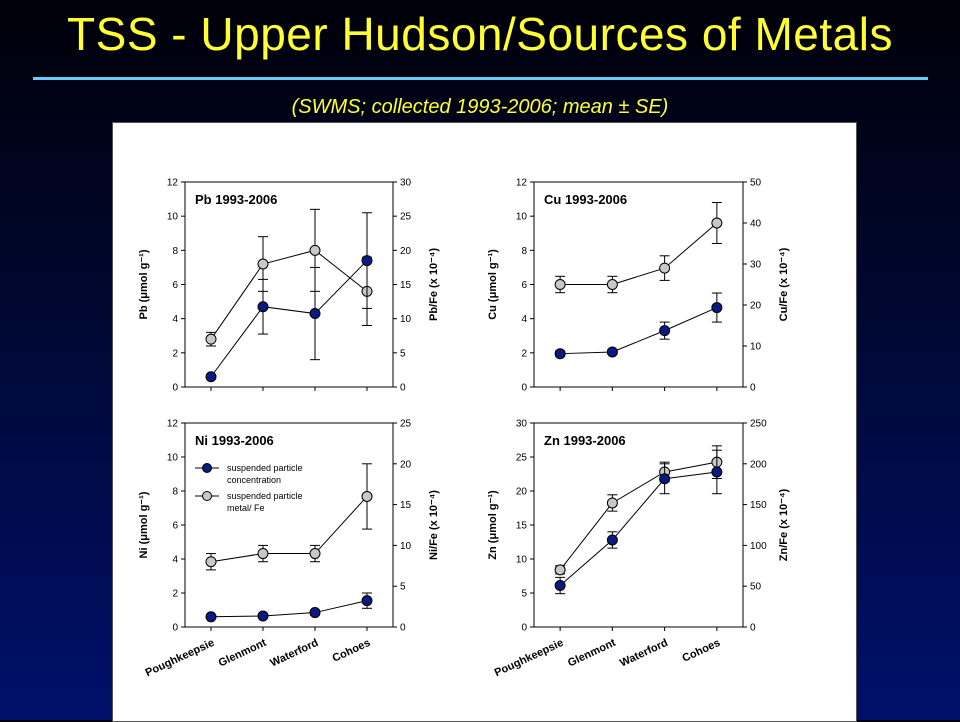 Image resolution: width=960 pixels, height=722 pixels. I want to click on right-tick-label: 5, so click(403, 353).